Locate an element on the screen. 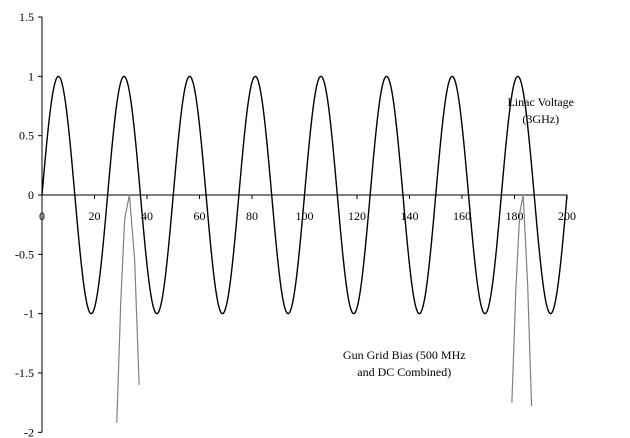  annotation-line: and DC Combined) is located at coordinates (404, 372).